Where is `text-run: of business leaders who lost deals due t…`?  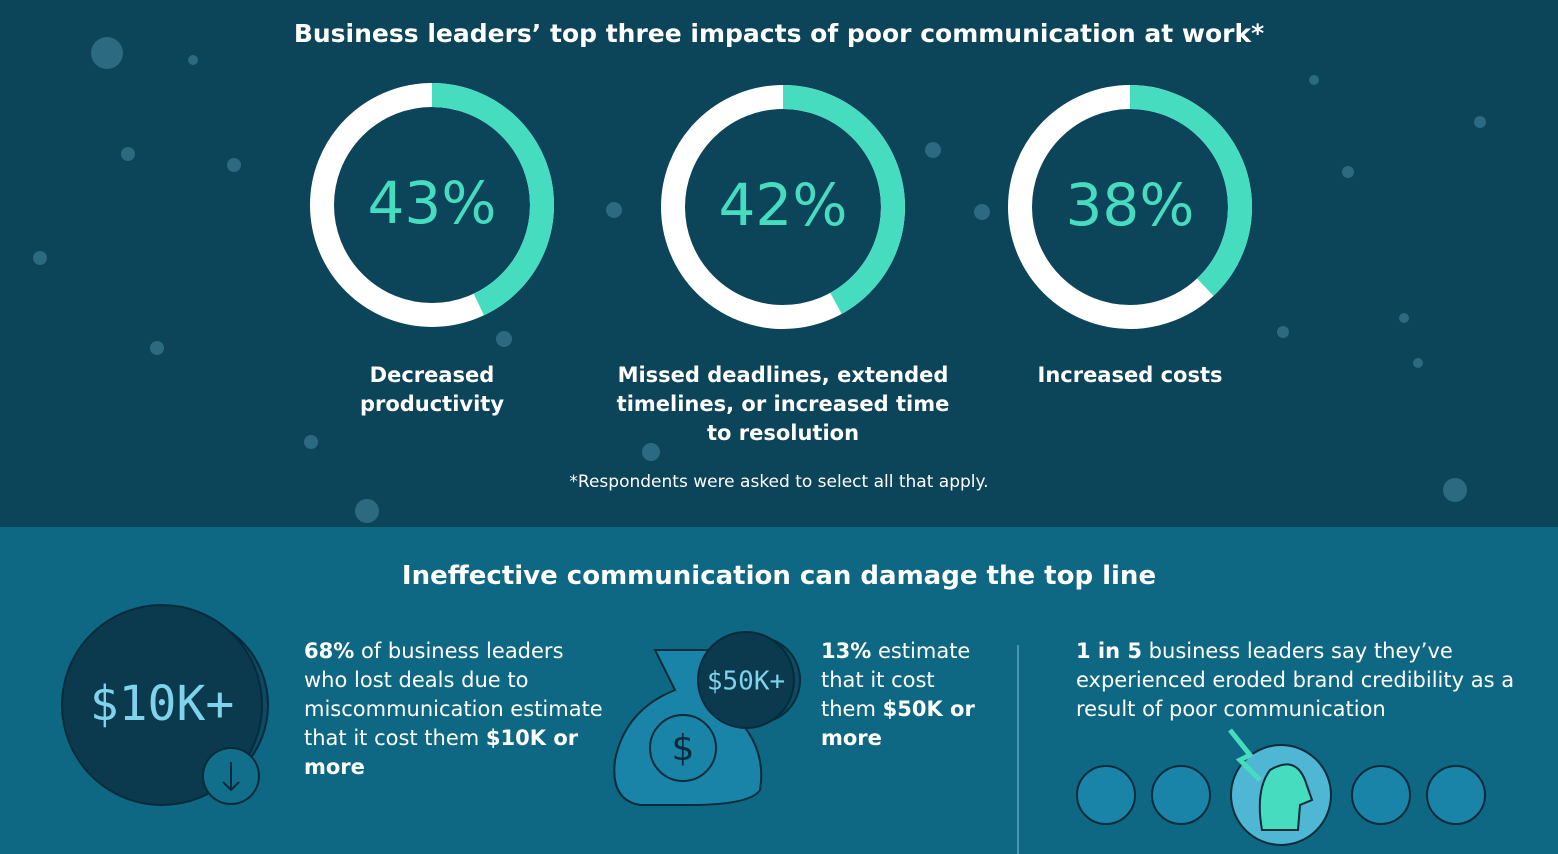 text-run: of business leaders who lost deals due t… is located at coordinates (453, 694).